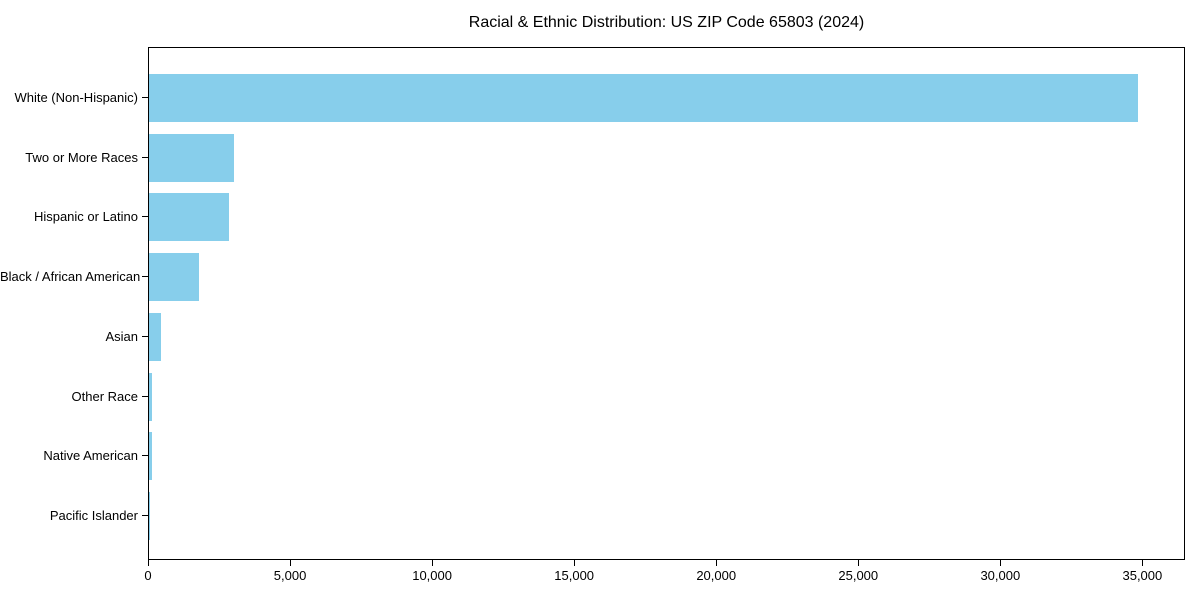  Describe the element at coordinates (121, 336) in the screenshot. I see `y-tick-label-asian: Asian` at that location.